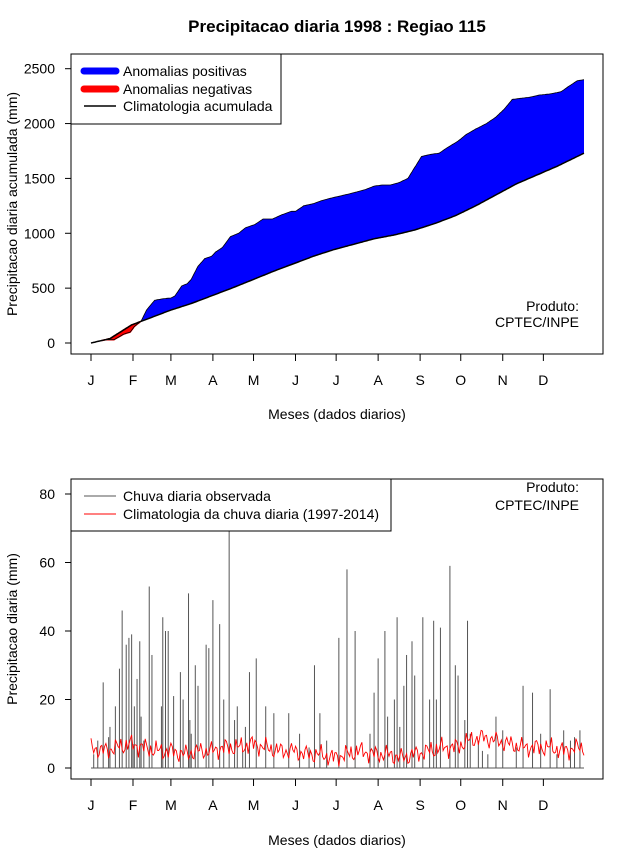 This screenshot has width=640, height=850. What do you see at coordinates (197, 496) in the screenshot?
I see `legend-label-observed: Chuva diaria observada` at bounding box center [197, 496].